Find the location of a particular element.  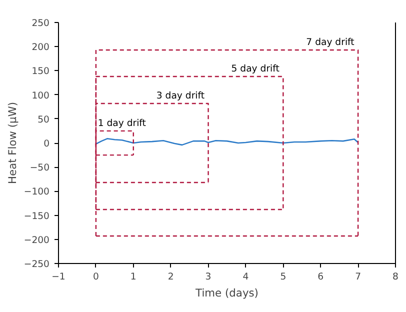

x-tick-label: 7 is located at coordinates (358, 277).